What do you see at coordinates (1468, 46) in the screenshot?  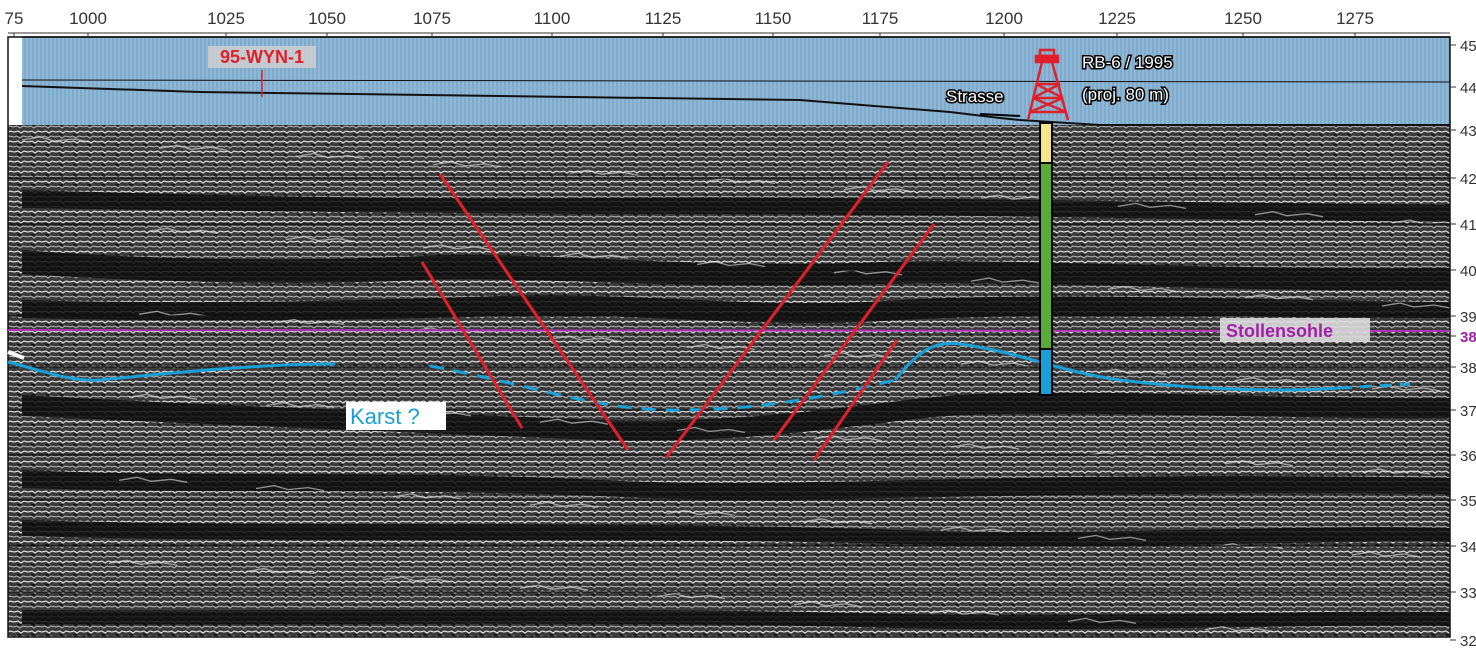 I see `right-axis-tick-label: 45` at bounding box center [1468, 46].